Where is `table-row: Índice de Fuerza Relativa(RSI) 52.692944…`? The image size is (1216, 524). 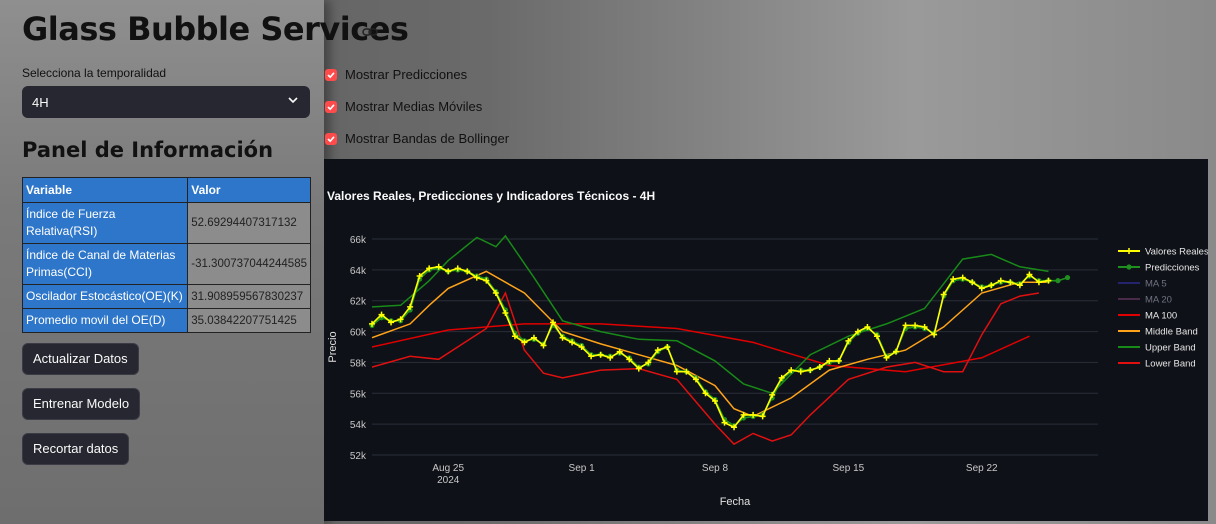 table-row: Índice de Fuerza Relativa(RSI) 52.692944… is located at coordinates (166, 223).